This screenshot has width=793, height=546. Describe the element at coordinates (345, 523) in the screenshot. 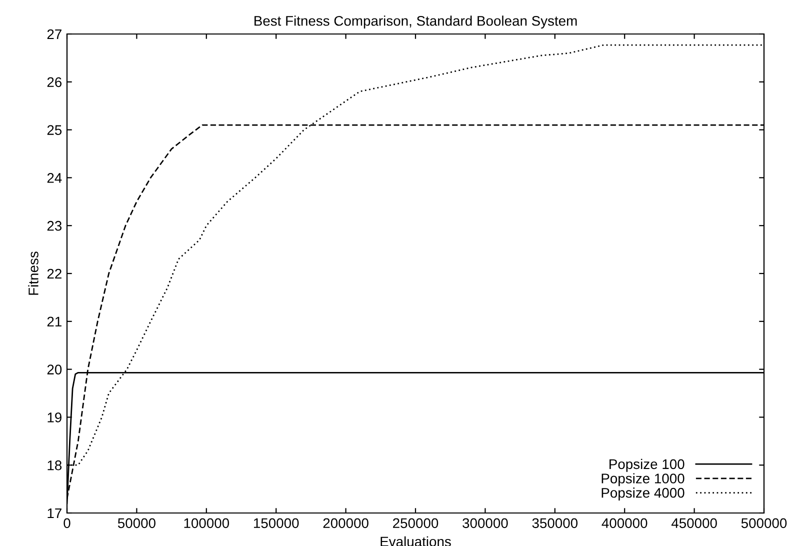

I see `x-tick-label: 200000` at that location.